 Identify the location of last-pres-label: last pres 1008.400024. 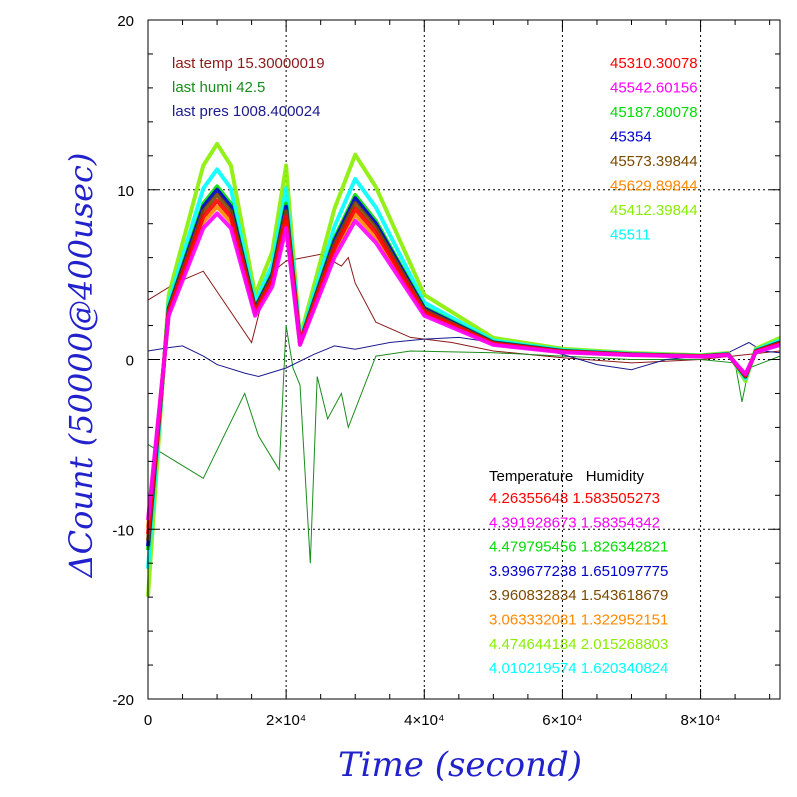
(246, 111).